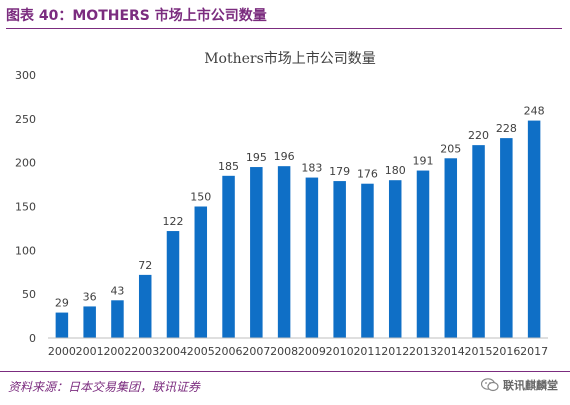 The image size is (570, 405). Describe the element at coordinates (201, 351) in the screenshot. I see `x-tick-label: 2005` at that location.